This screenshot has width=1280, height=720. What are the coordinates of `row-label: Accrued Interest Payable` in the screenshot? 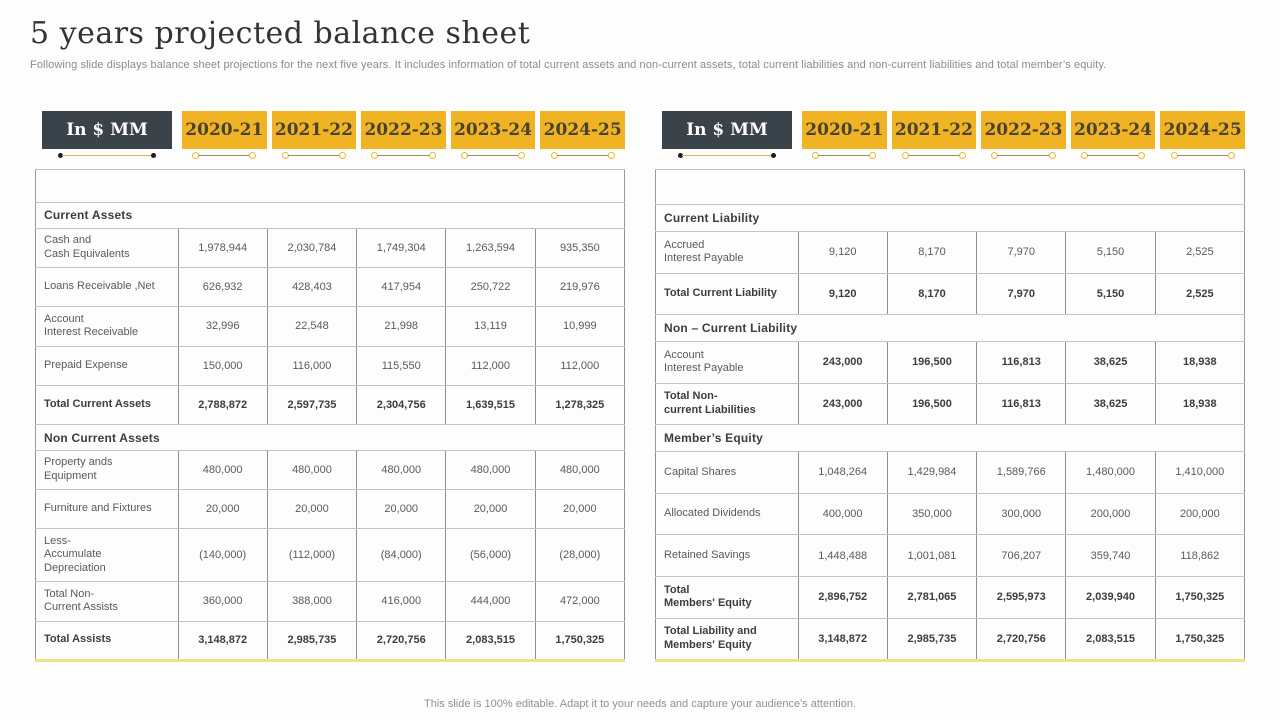 It's located at (727, 252).